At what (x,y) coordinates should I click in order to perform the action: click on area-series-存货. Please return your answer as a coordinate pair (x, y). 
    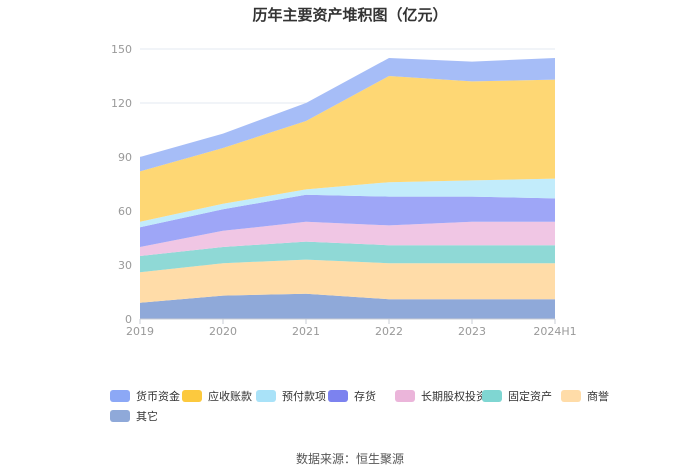
    Looking at the image, I should click on (347, 220).